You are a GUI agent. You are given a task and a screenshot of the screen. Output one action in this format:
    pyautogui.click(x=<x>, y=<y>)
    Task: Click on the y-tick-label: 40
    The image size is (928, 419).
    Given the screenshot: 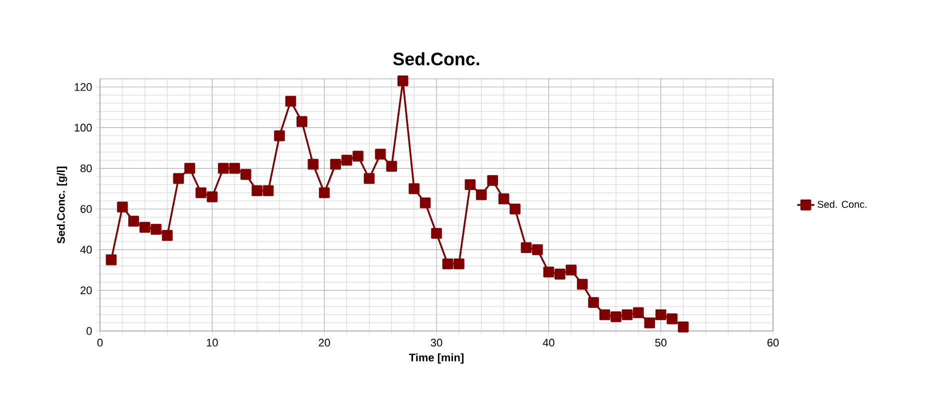 What is the action you would take?
    pyautogui.click(x=86, y=250)
    